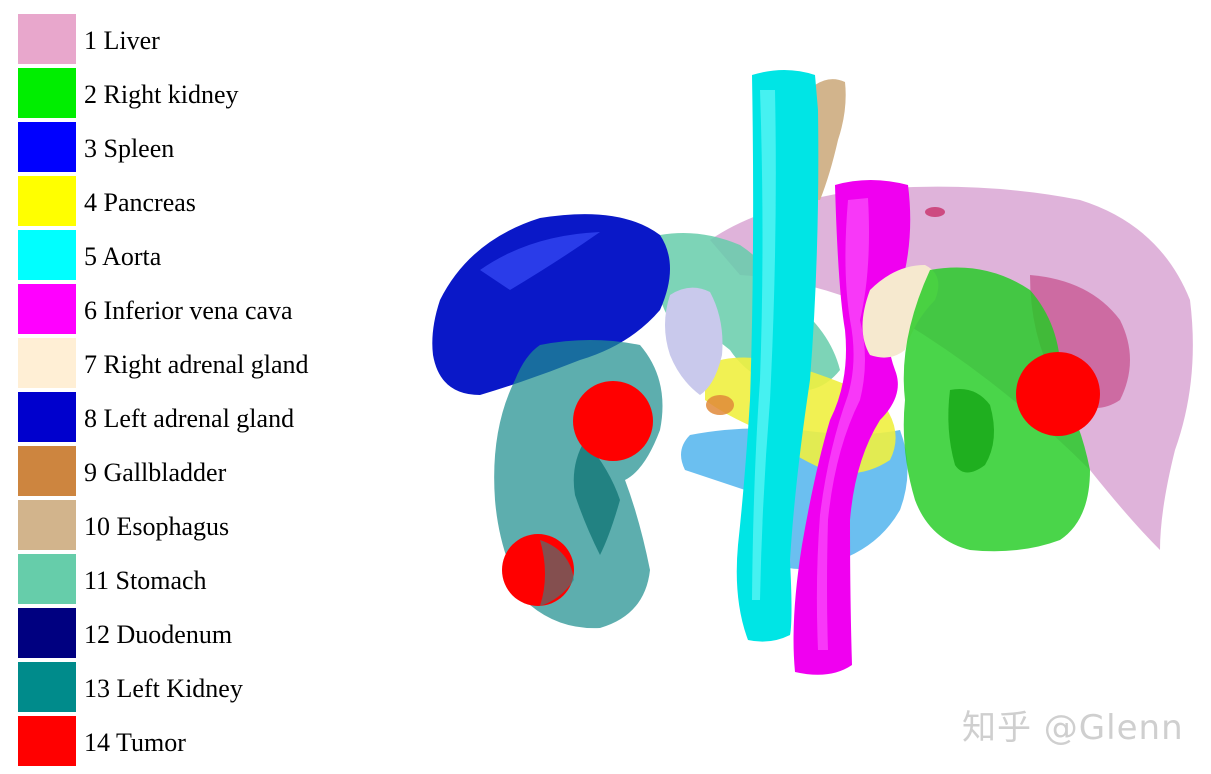 This screenshot has height=774, width=1211. I want to click on legend-label: 10 Esophagus, so click(157, 526).